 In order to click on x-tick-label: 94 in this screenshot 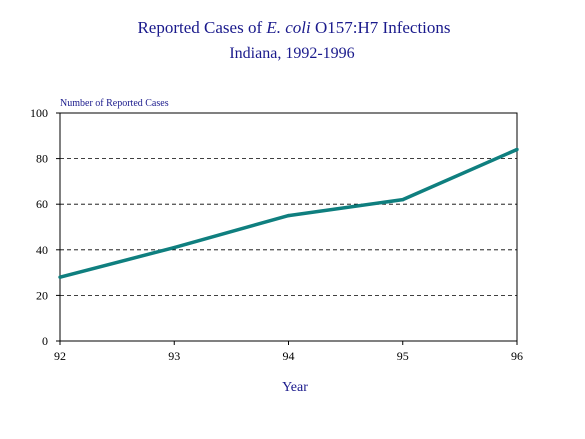, I will do `click(289, 356)`.